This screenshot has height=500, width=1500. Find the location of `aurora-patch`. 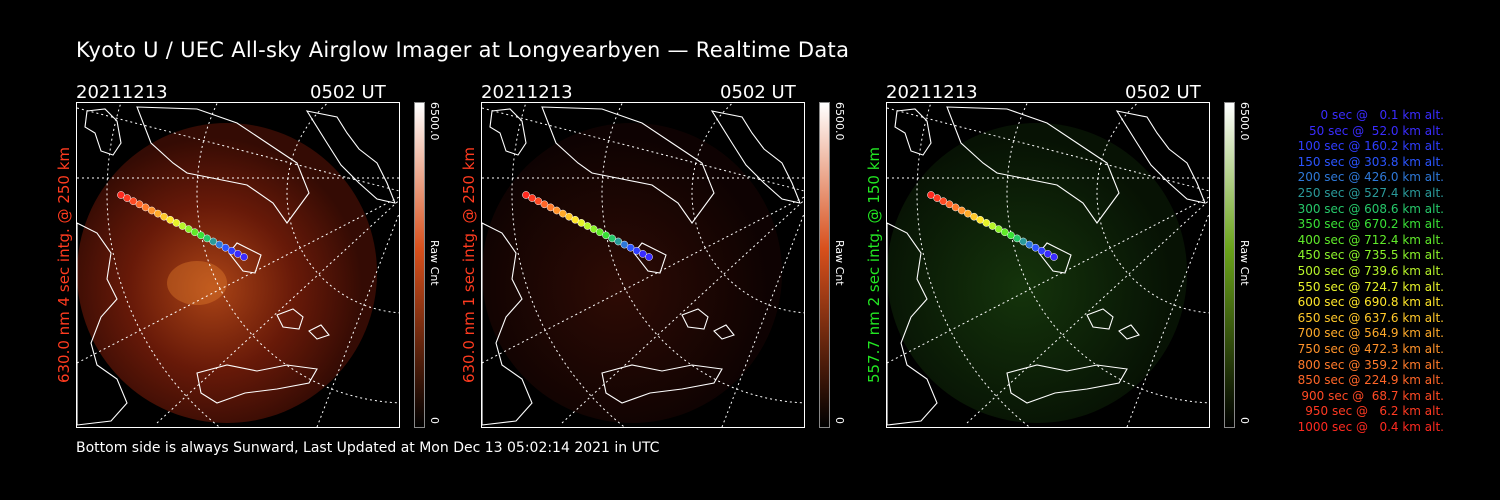

aurora-patch is located at coordinates (197, 283).